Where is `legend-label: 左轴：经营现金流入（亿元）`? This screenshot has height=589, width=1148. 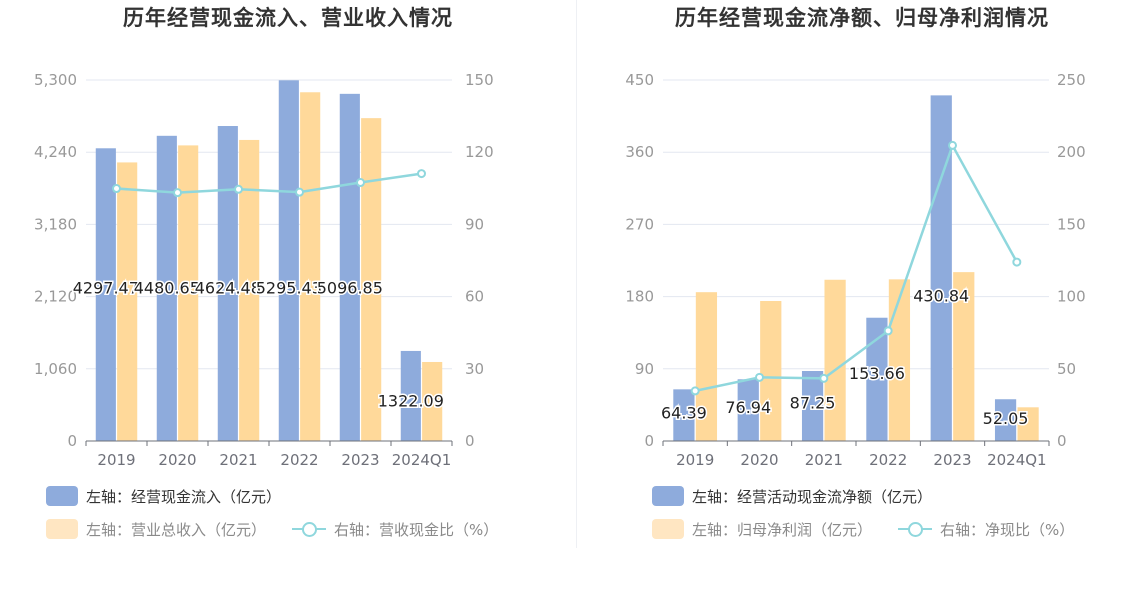
legend-label: 左轴：经营现金流入（亿元） is located at coordinates (184, 496).